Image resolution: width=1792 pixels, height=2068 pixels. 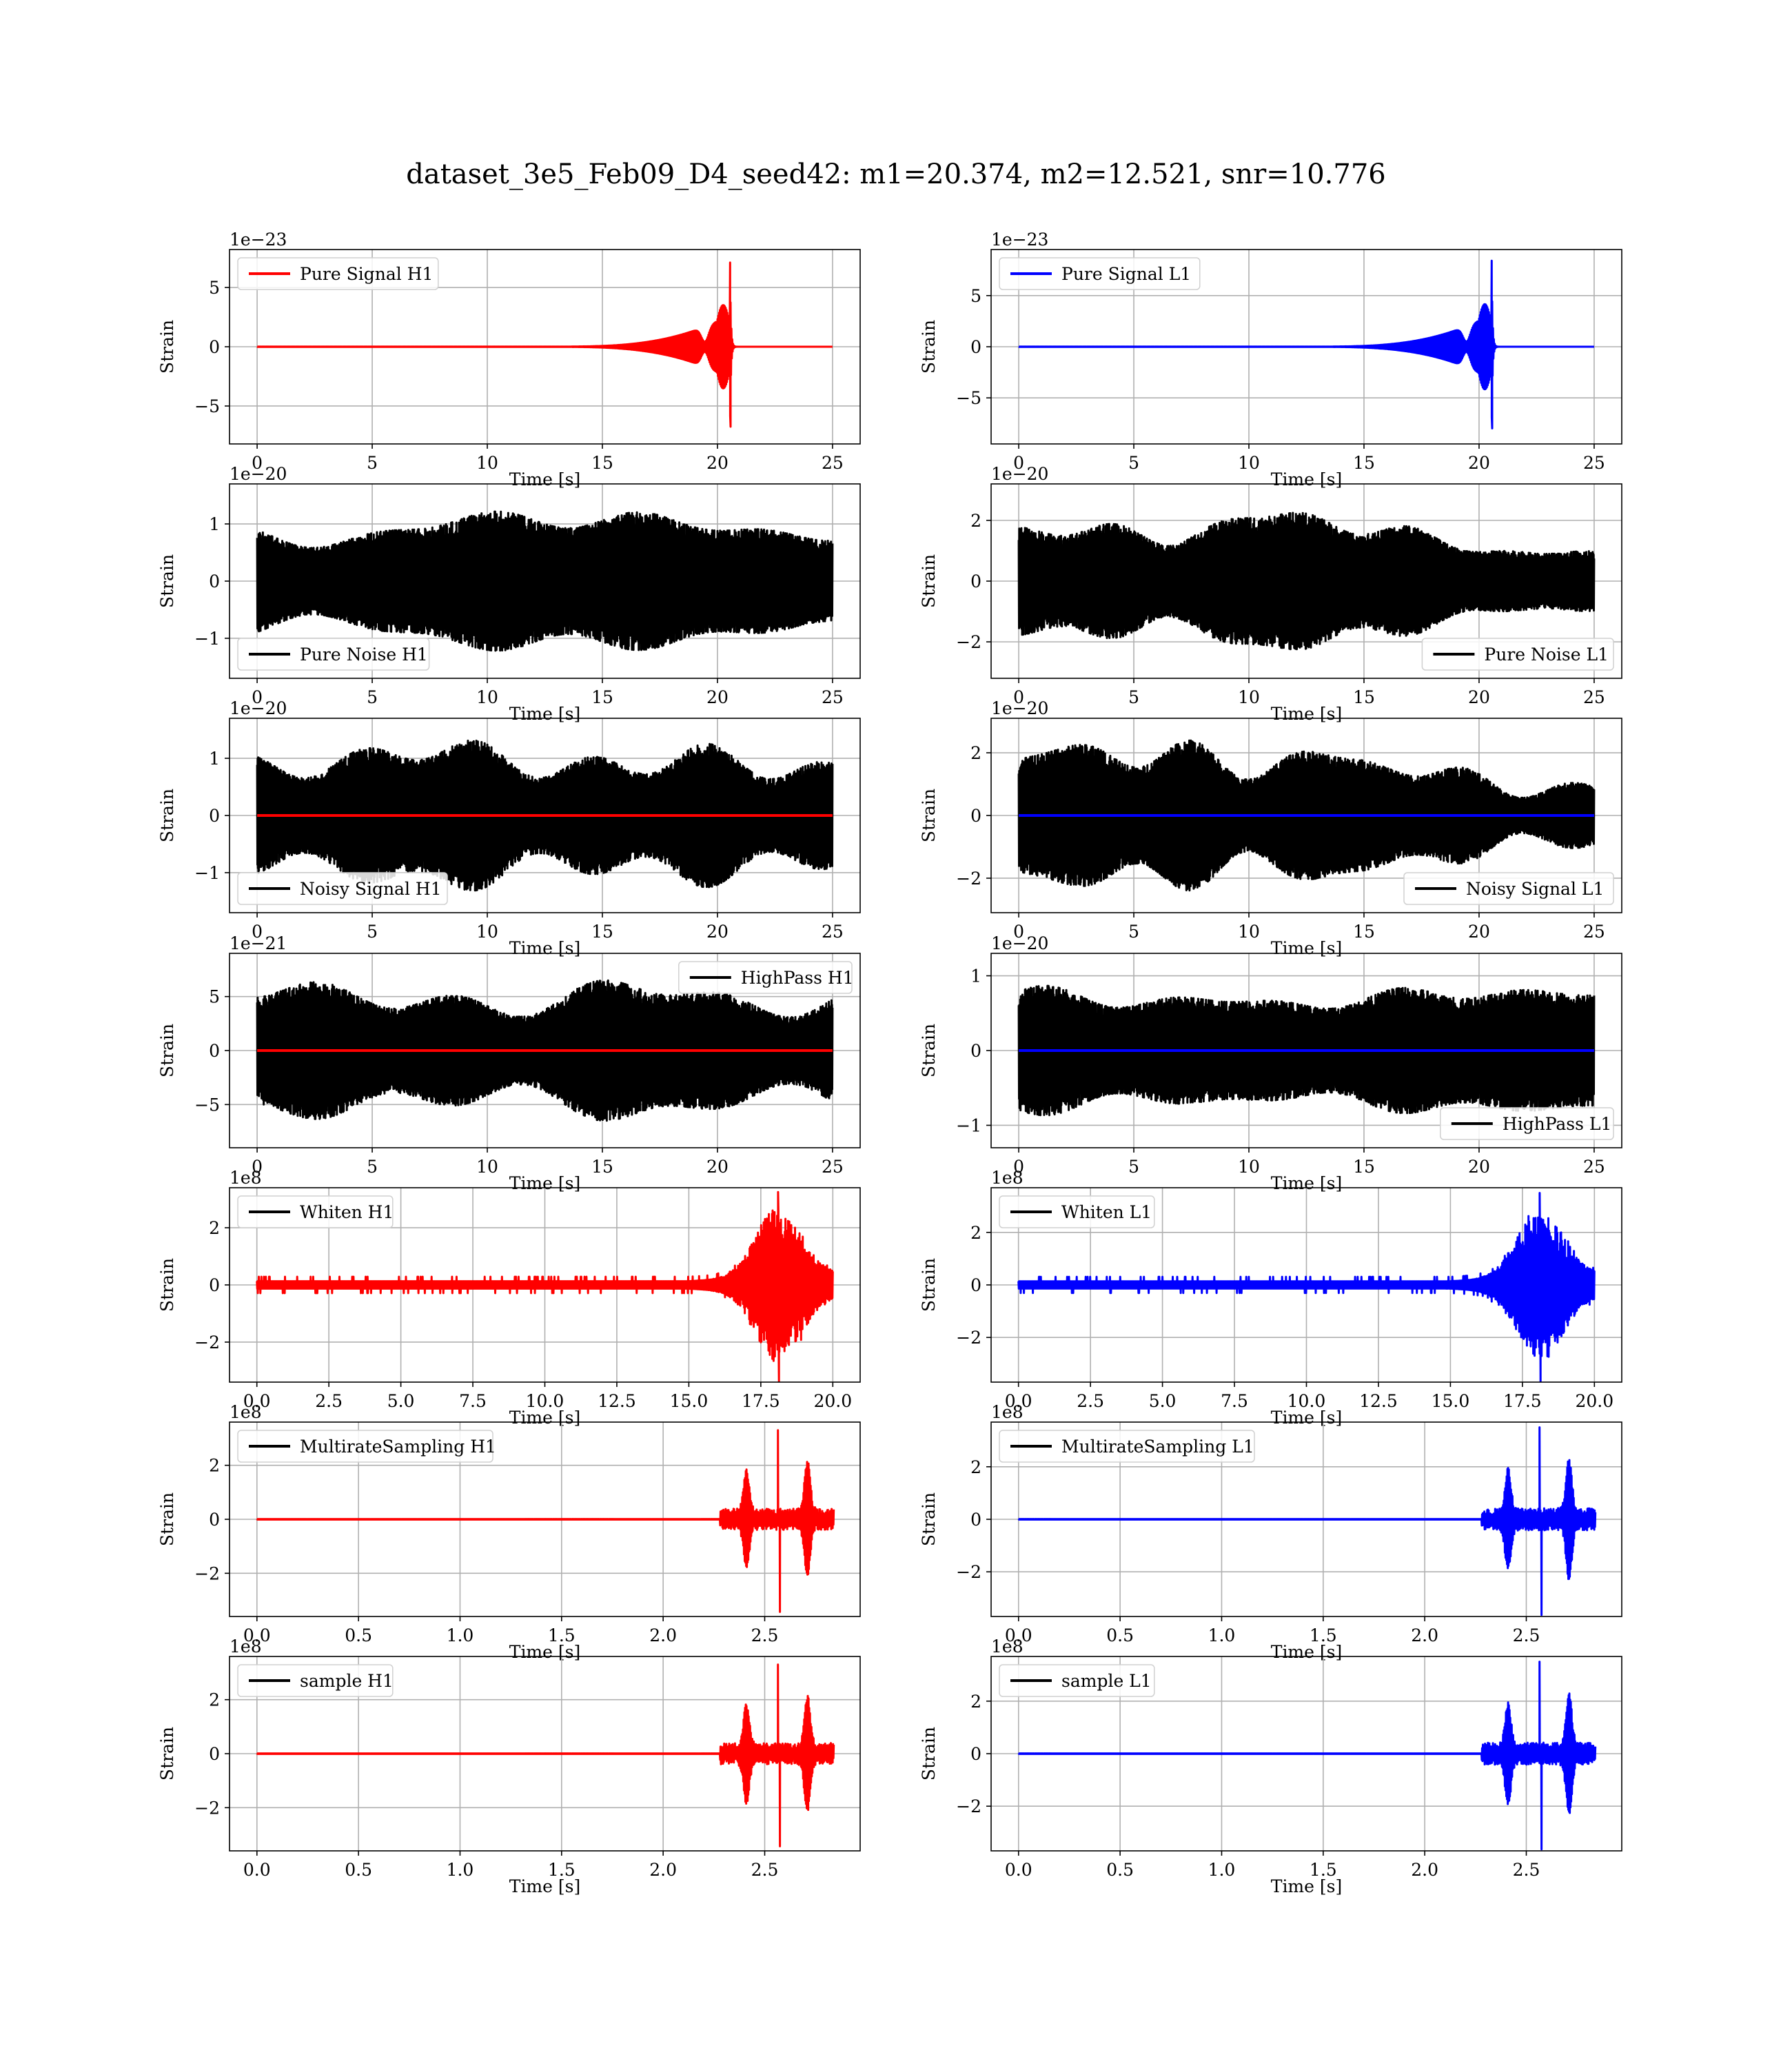 I want to click on x-tick-label: 10, so click(x=1249, y=697).